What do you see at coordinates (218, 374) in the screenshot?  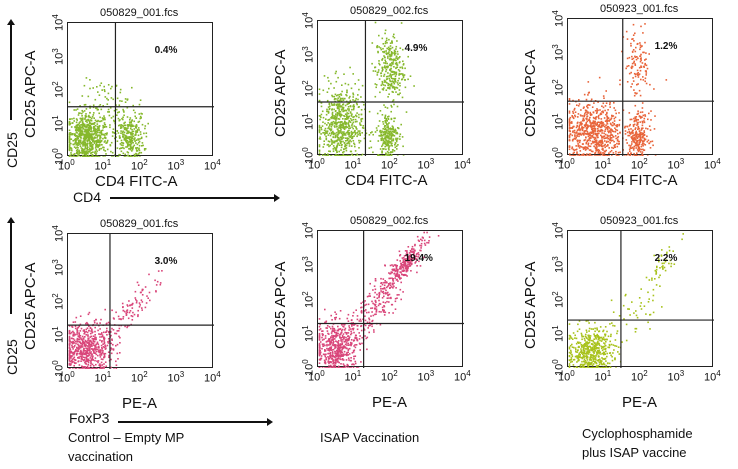 I see `tick-exponent: 4` at bounding box center [218, 374].